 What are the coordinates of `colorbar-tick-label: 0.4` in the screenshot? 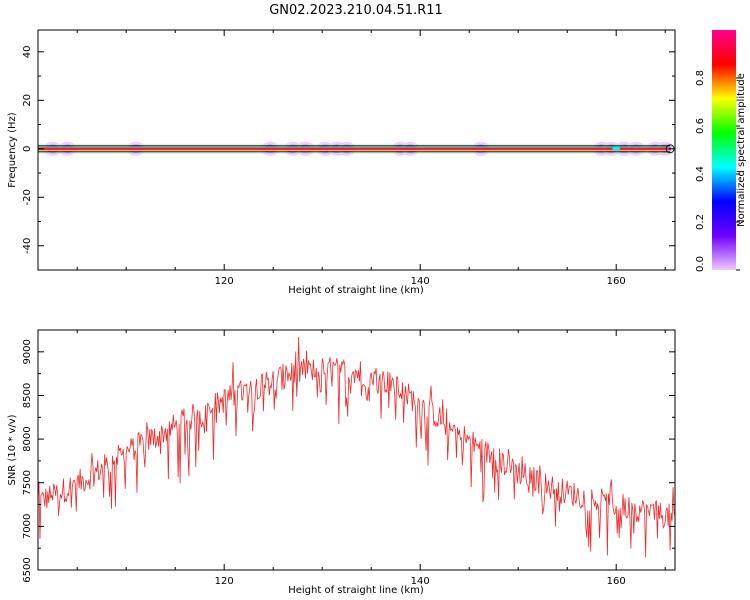 It's located at (700, 174).